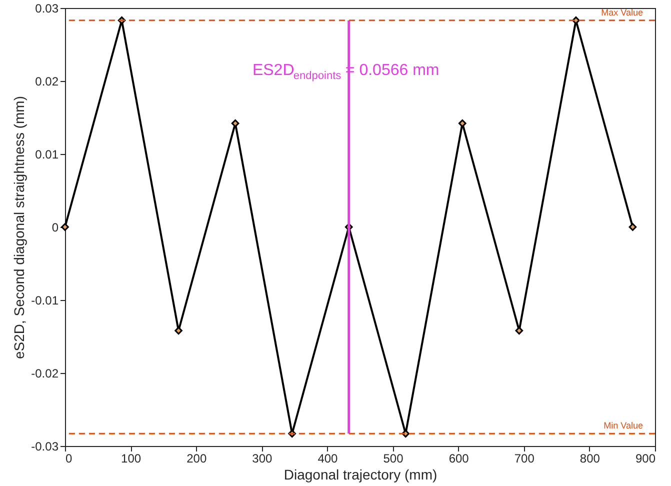  What do you see at coordinates (55, 227) in the screenshot?
I see `y-tick-label: 0` at bounding box center [55, 227].